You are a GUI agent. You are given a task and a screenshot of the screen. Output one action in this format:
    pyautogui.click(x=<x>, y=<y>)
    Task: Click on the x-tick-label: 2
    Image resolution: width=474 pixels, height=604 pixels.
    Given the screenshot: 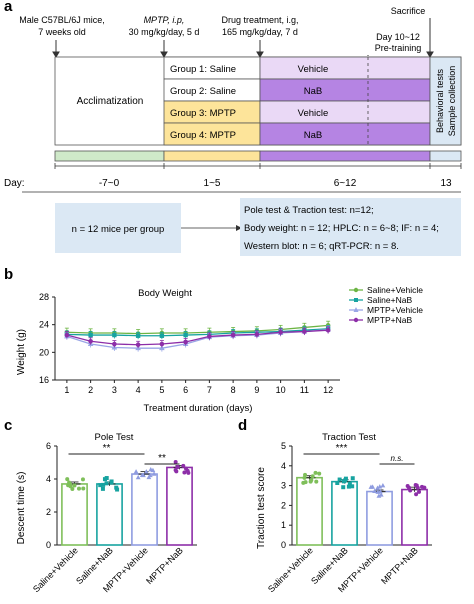 What is the action you would take?
    pyautogui.click(x=90, y=390)
    